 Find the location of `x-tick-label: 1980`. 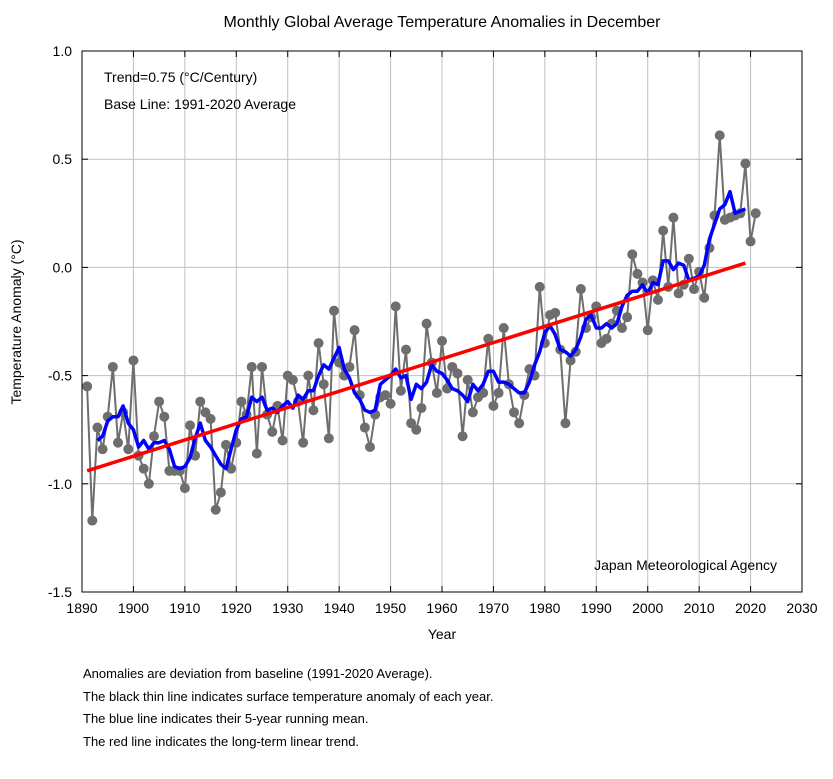

x-tick-label: 1980 is located at coordinates (544, 608).